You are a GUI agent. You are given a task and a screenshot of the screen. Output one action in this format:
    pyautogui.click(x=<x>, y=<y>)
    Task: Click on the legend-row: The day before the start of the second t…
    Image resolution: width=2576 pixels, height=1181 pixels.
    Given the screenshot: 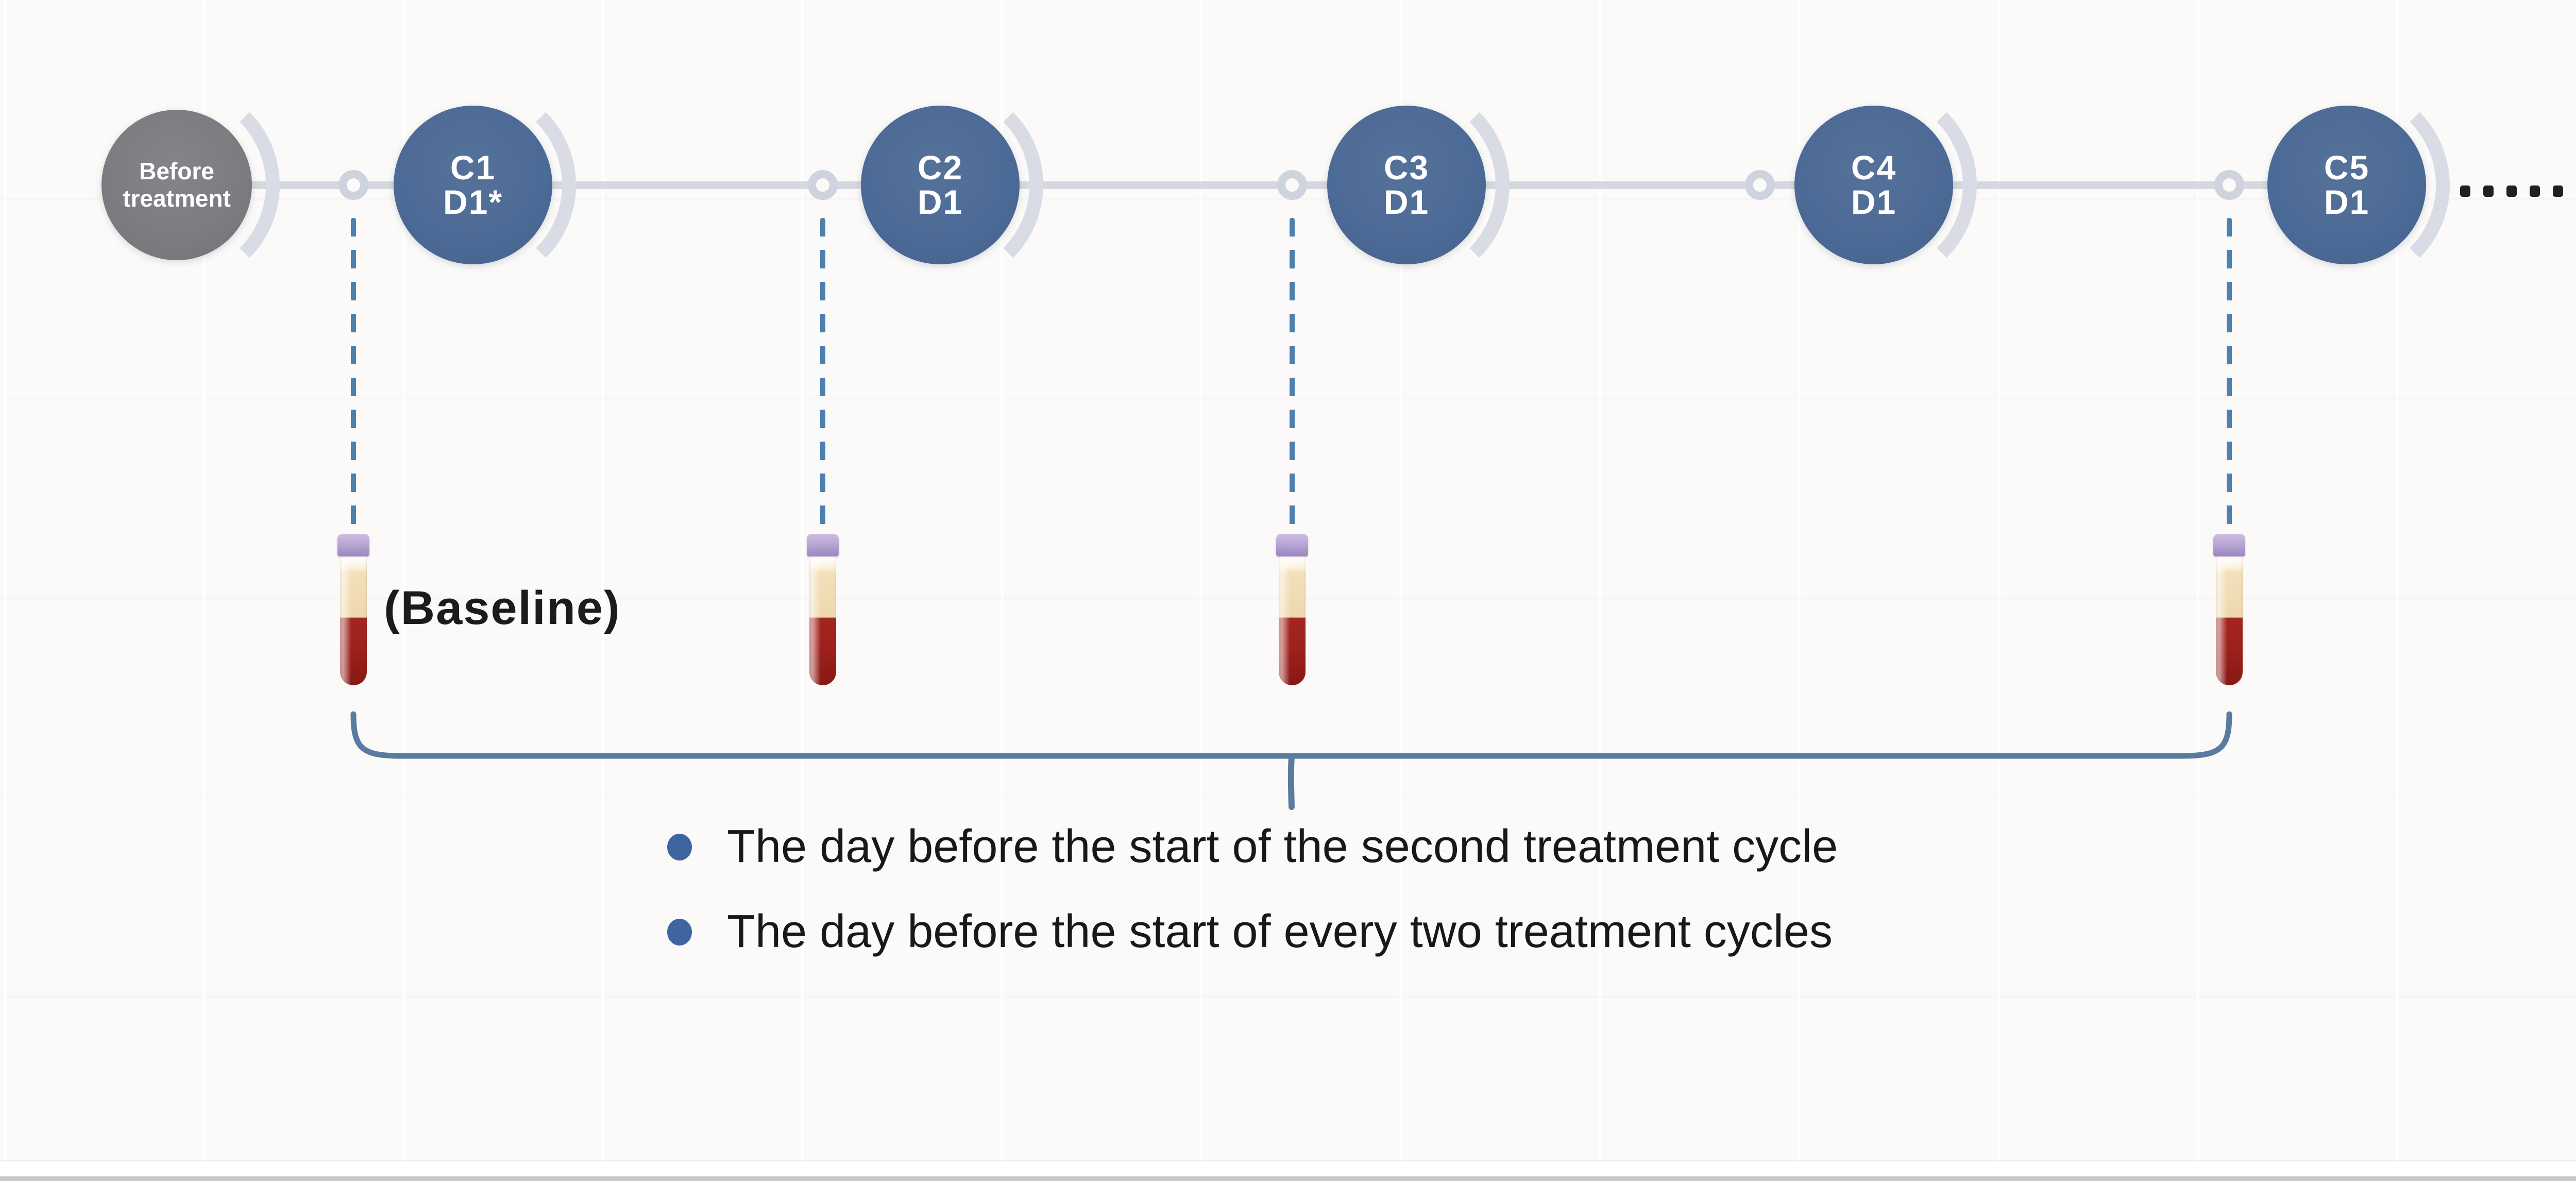 What is the action you would take?
    pyautogui.click(x=1252, y=846)
    